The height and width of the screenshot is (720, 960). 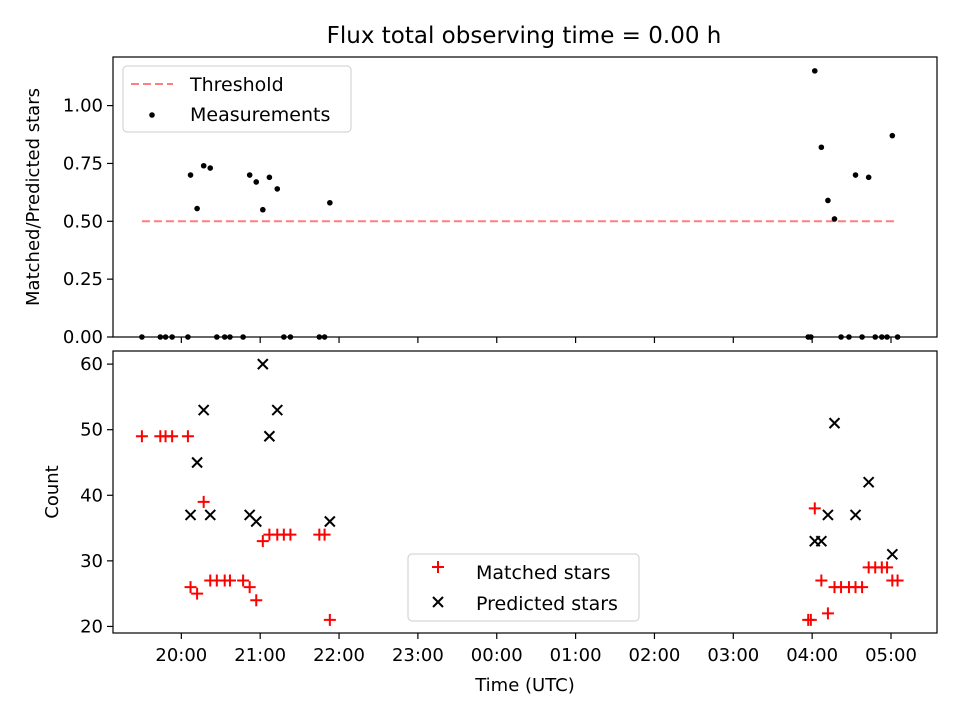 What do you see at coordinates (812, 655) in the screenshot?
I see `bottom-xtick-label: 04:00` at bounding box center [812, 655].